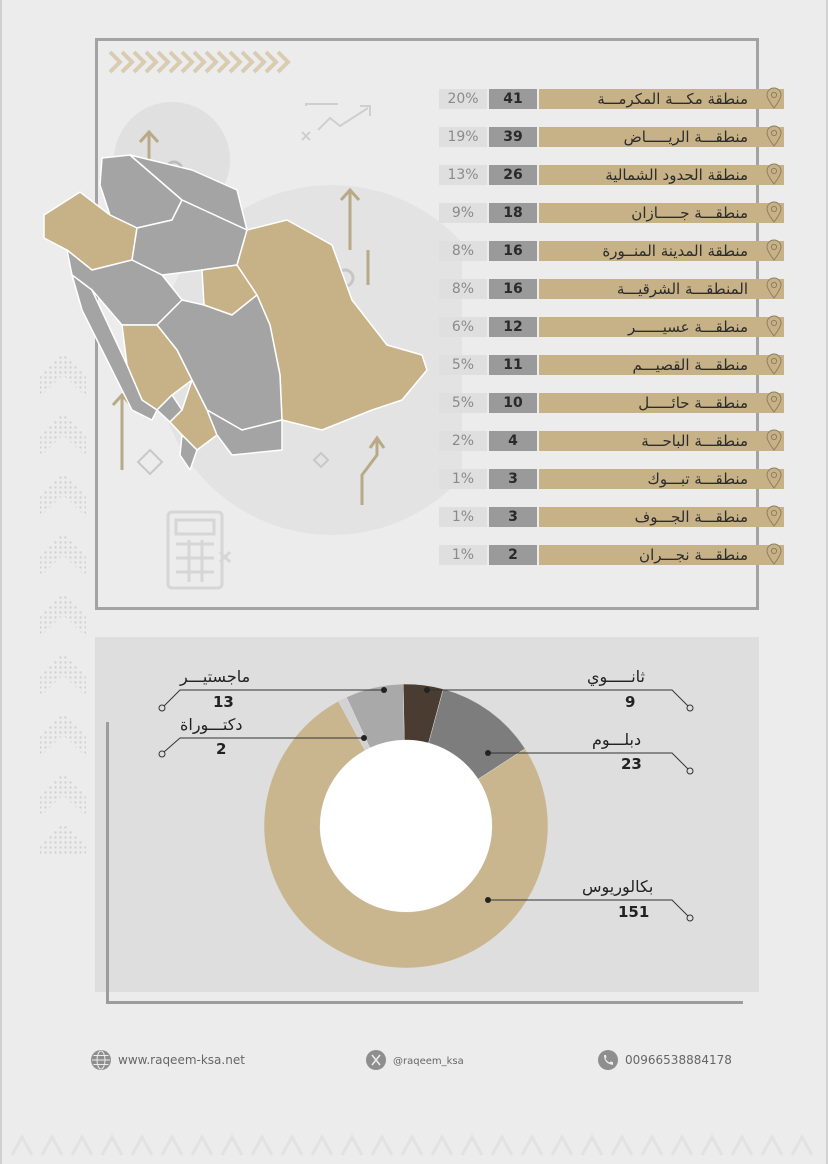 The height and width of the screenshot is (1164, 828). What do you see at coordinates (211, 724) in the screenshot?
I see `doctorate-label: دكتـــوراة` at bounding box center [211, 724].